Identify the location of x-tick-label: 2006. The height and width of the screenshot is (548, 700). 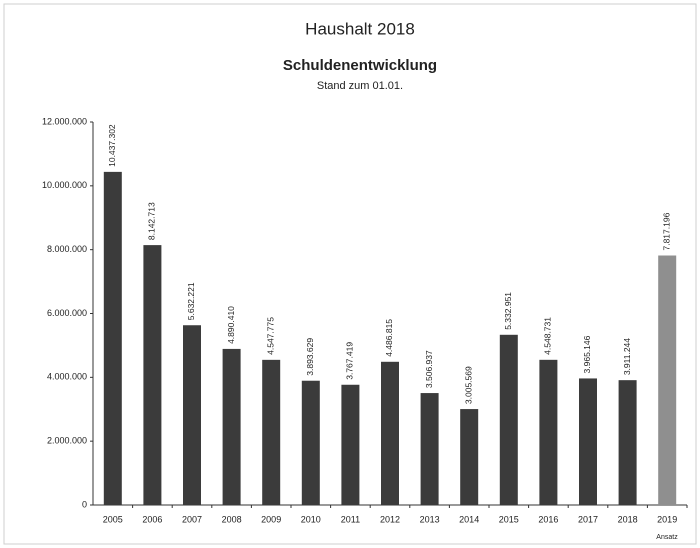
(152, 519).